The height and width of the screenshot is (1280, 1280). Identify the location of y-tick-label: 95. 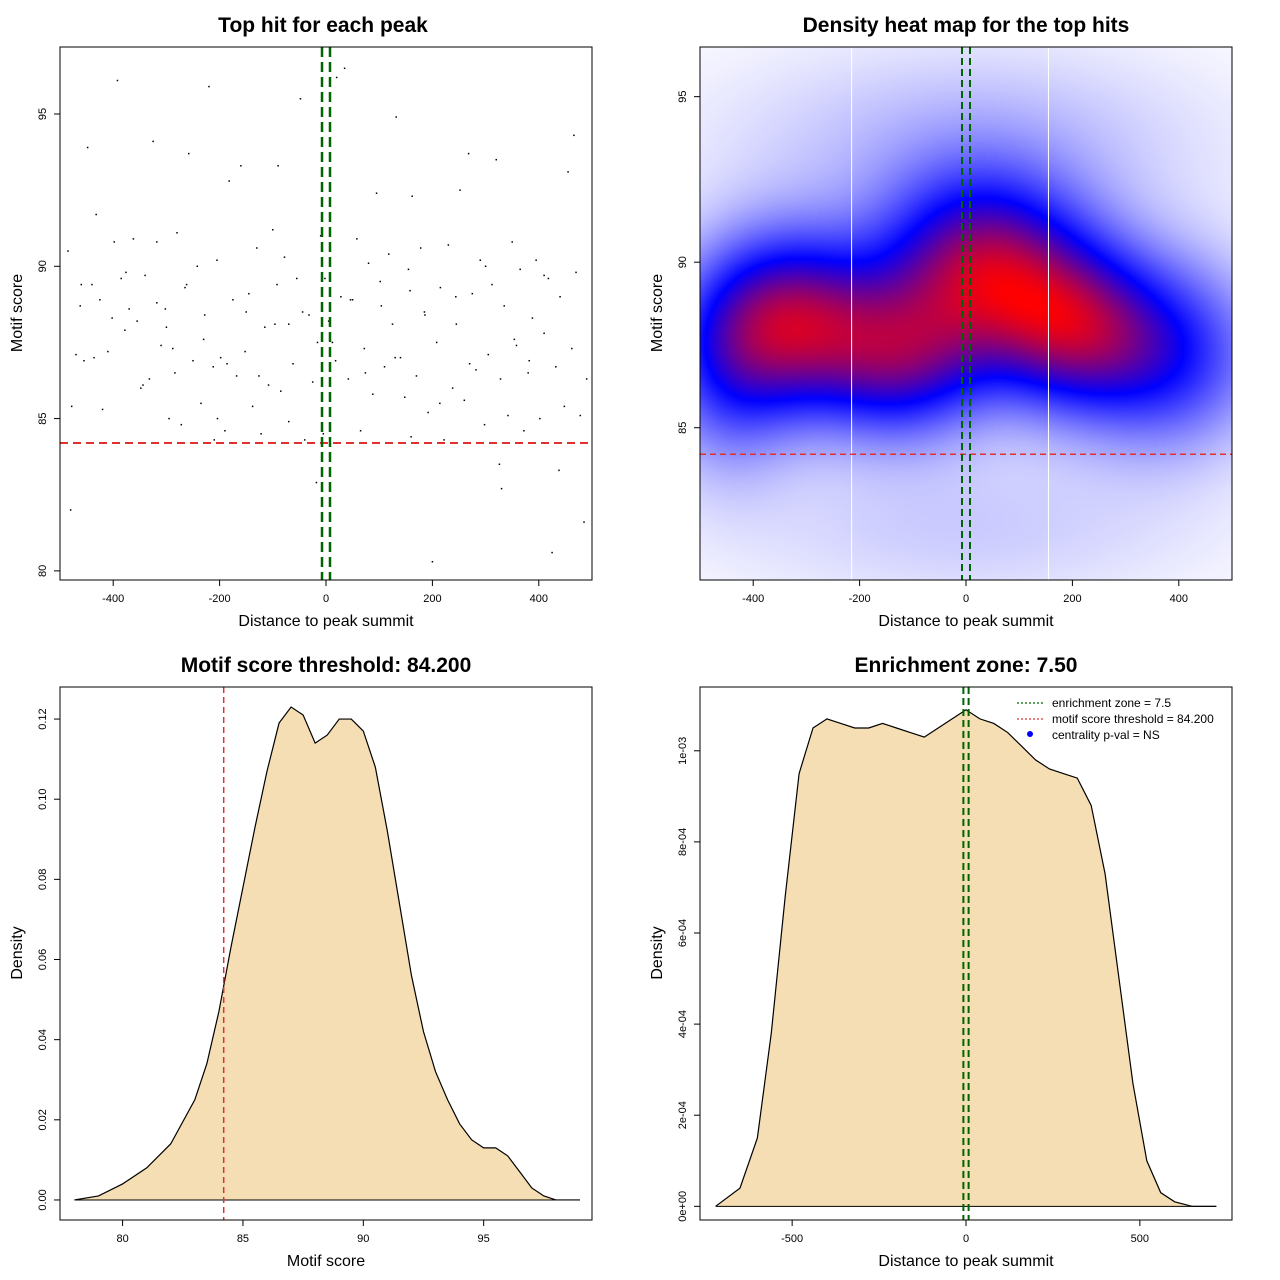
(683, 97).